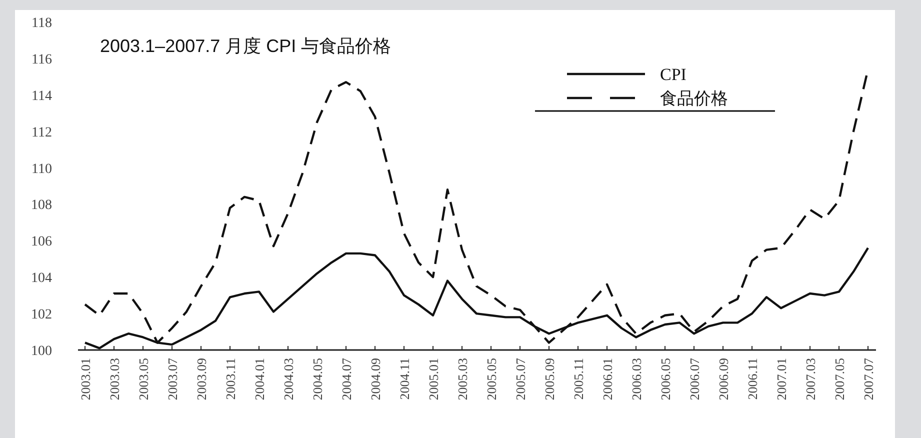 The image size is (921, 438). What do you see at coordinates (42, 23) in the screenshot?
I see `y-tick-label: 118` at bounding box center [42, 23].